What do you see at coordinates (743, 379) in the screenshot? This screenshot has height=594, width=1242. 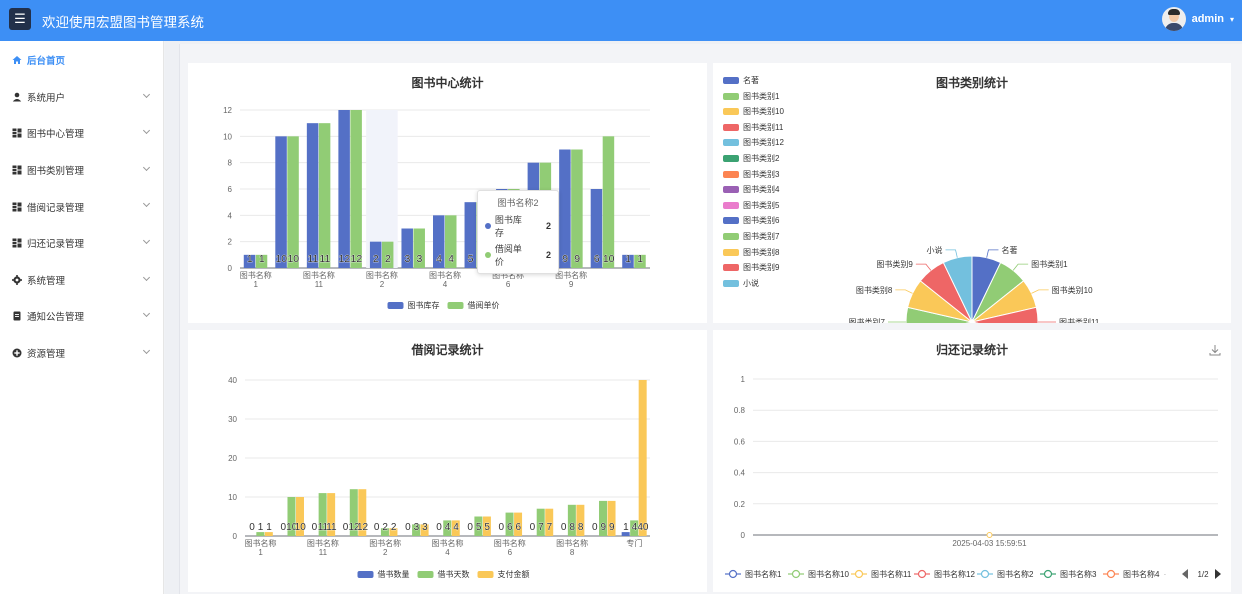 I see `y-tick-label: 1` at bounding box center [743, 379].